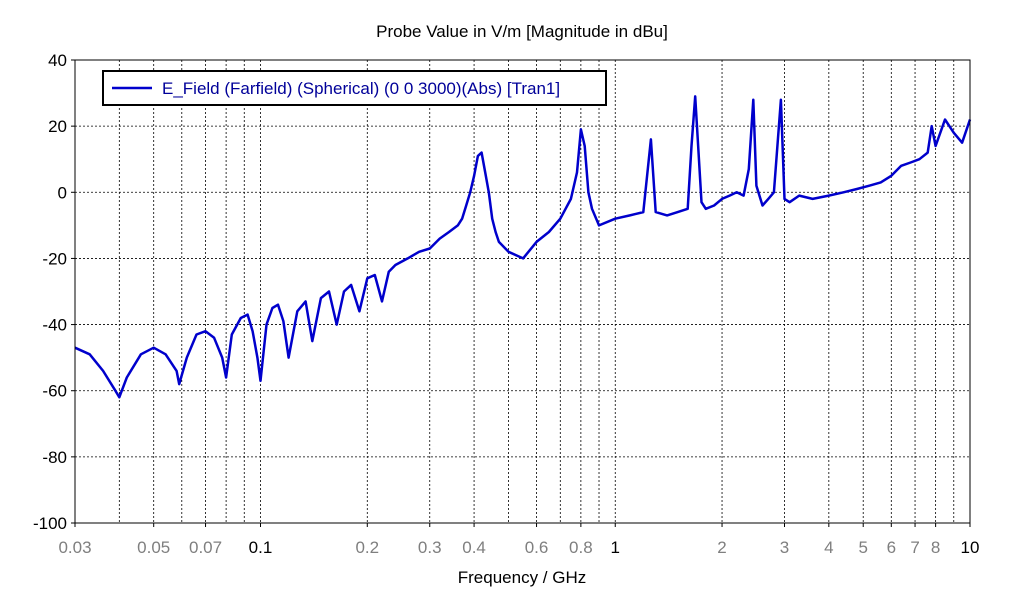 This screenshot has width=1014, height=598. I want to click on chart-title: Probe Value in V/m [Magnitude in dBu], so click(522, 31).